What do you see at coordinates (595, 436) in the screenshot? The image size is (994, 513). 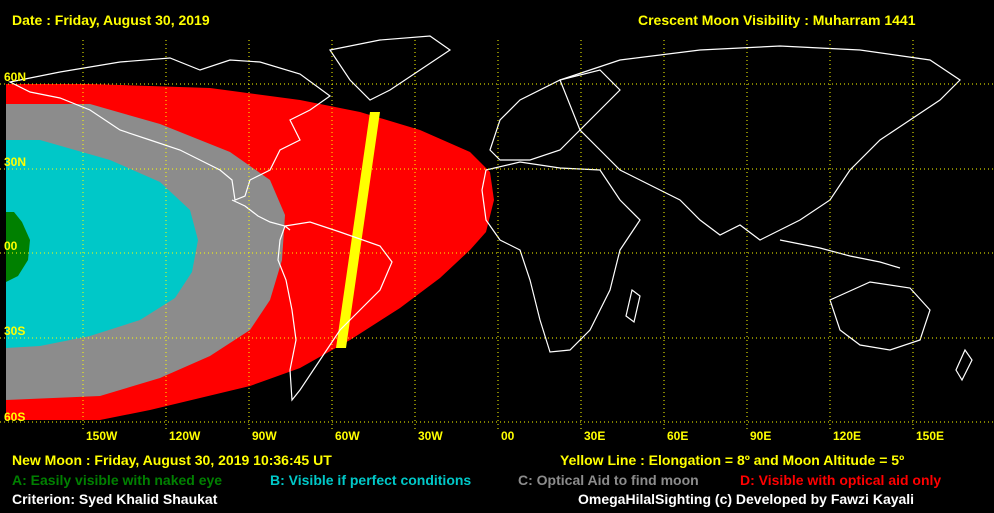 I see `lon-label-30e: 30E` at bounding box center [595, 436].